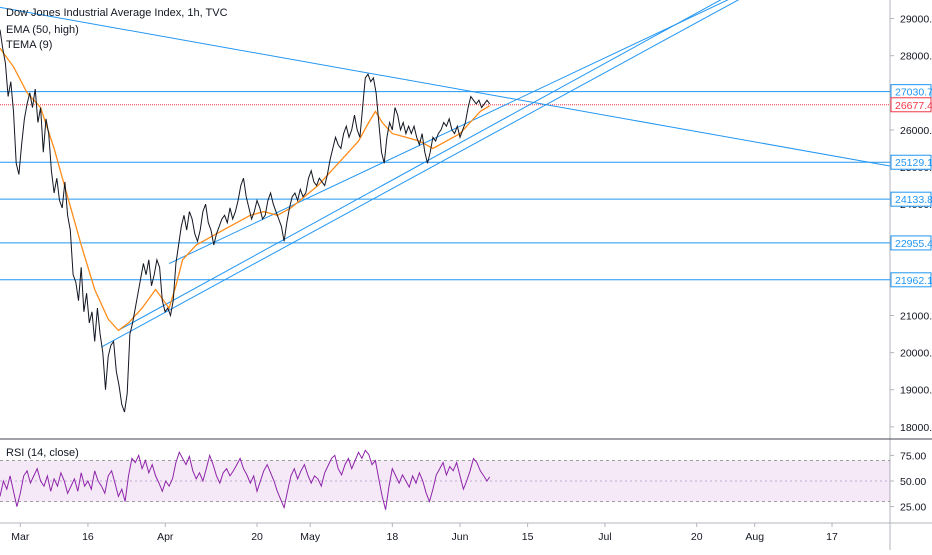 The image size is (932, 555). What do you see at coordinates (913, 482) in the screenshot?
I see `rsi-axis-label: 50.00` at bounding box center [913, 482].